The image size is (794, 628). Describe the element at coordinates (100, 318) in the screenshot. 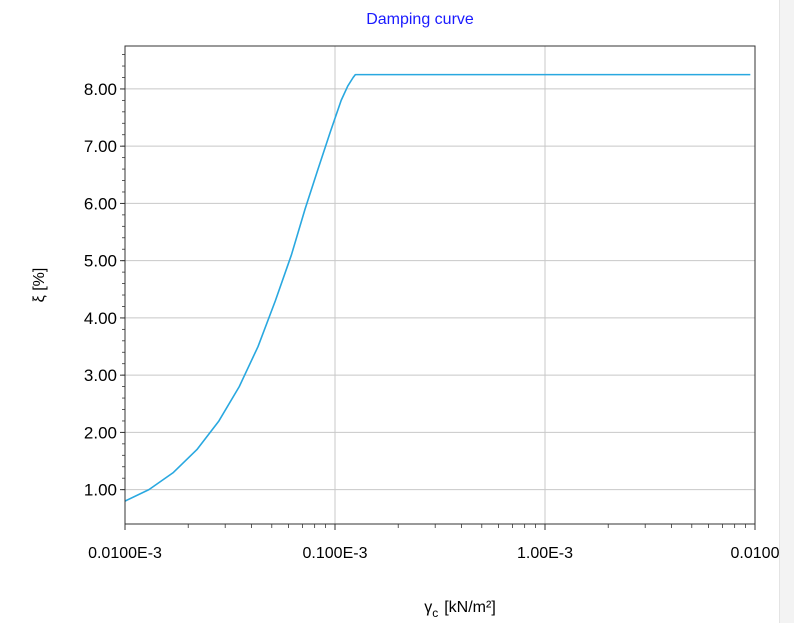

I see `y-tick-label: 4.00` at that location.